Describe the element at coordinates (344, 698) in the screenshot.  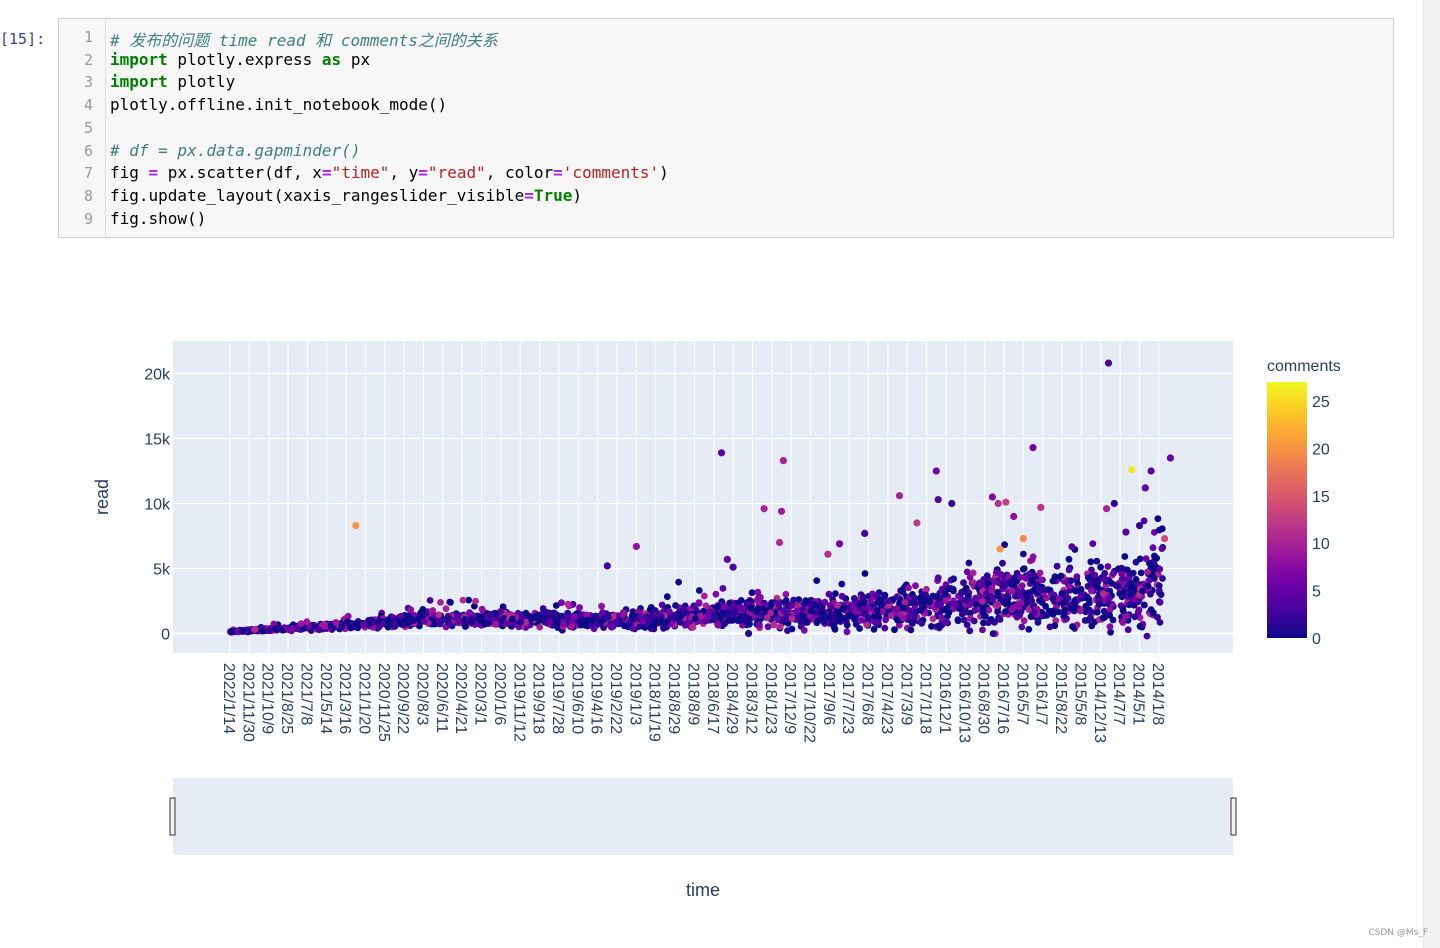
I see `x-tick-label: 2021/3/16` at that location.